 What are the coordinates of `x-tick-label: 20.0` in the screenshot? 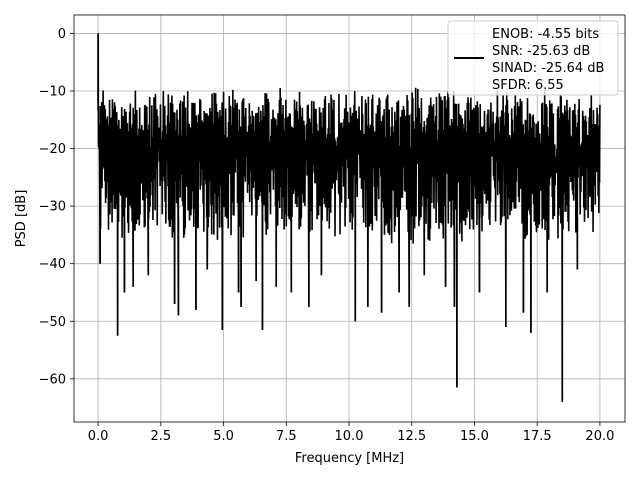 It's located at (599, 436).